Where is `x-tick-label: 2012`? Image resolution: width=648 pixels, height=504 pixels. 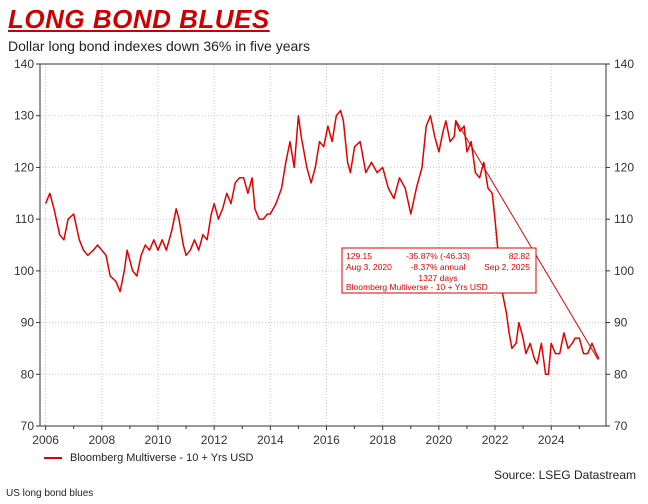 x-tick-label: 2012 is located at coordinates (214, 440).